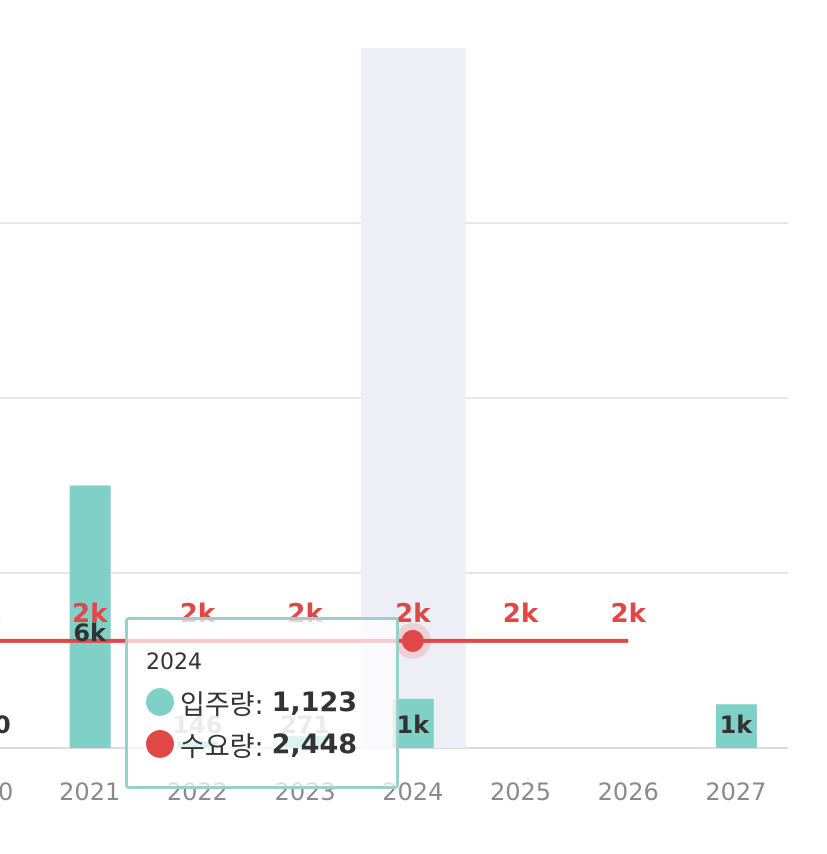 Image resolution: width=827 pixels, height=854 pixels. What do you see at coordinates (314, 744) in the screenshot?
I see `tooltip-value-demand: 2,448` at bounding box center [314, 744].